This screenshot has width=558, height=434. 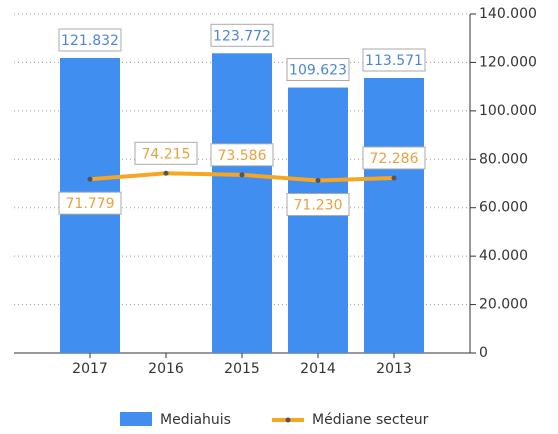 I want to click on y-tick-label: 20.000, so click(x=503, y=305).